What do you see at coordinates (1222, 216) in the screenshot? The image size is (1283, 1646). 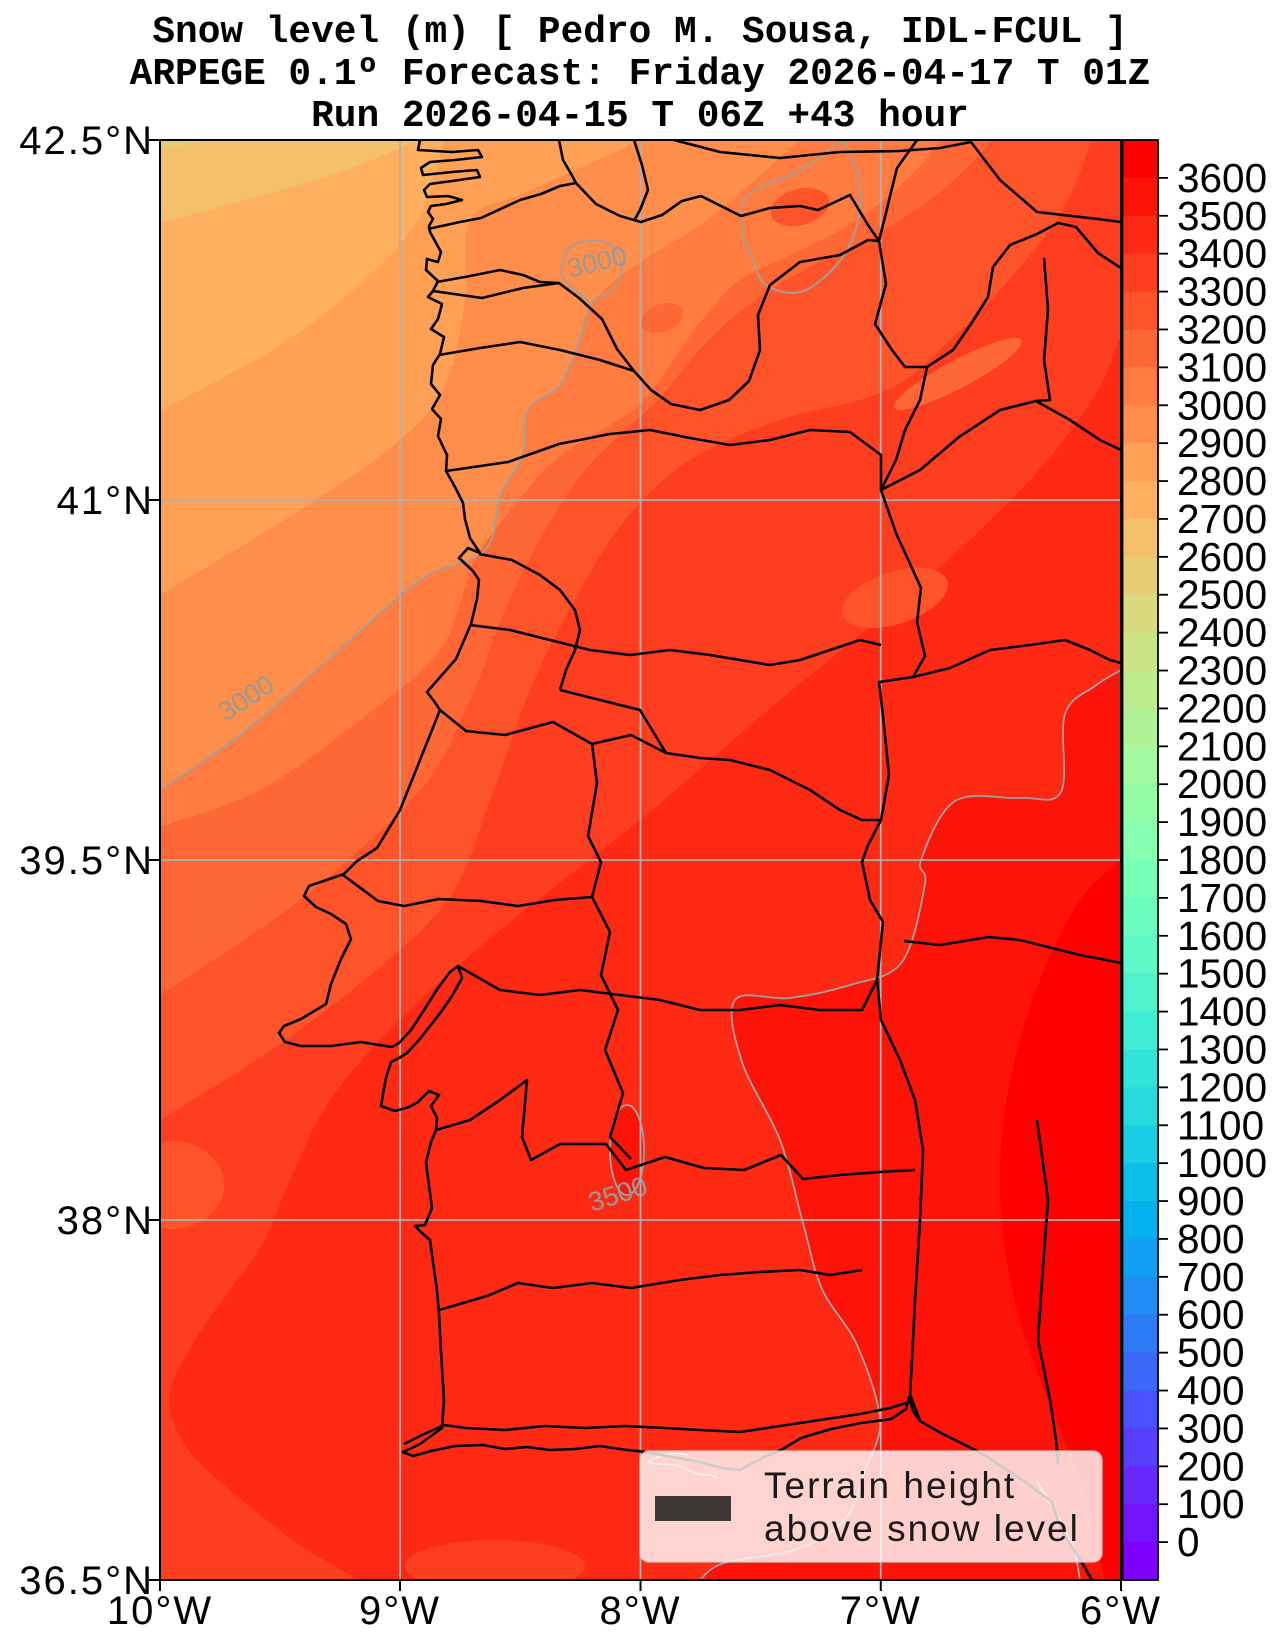 I see `svg-text: 3500` at bounding box center [1222, 216].